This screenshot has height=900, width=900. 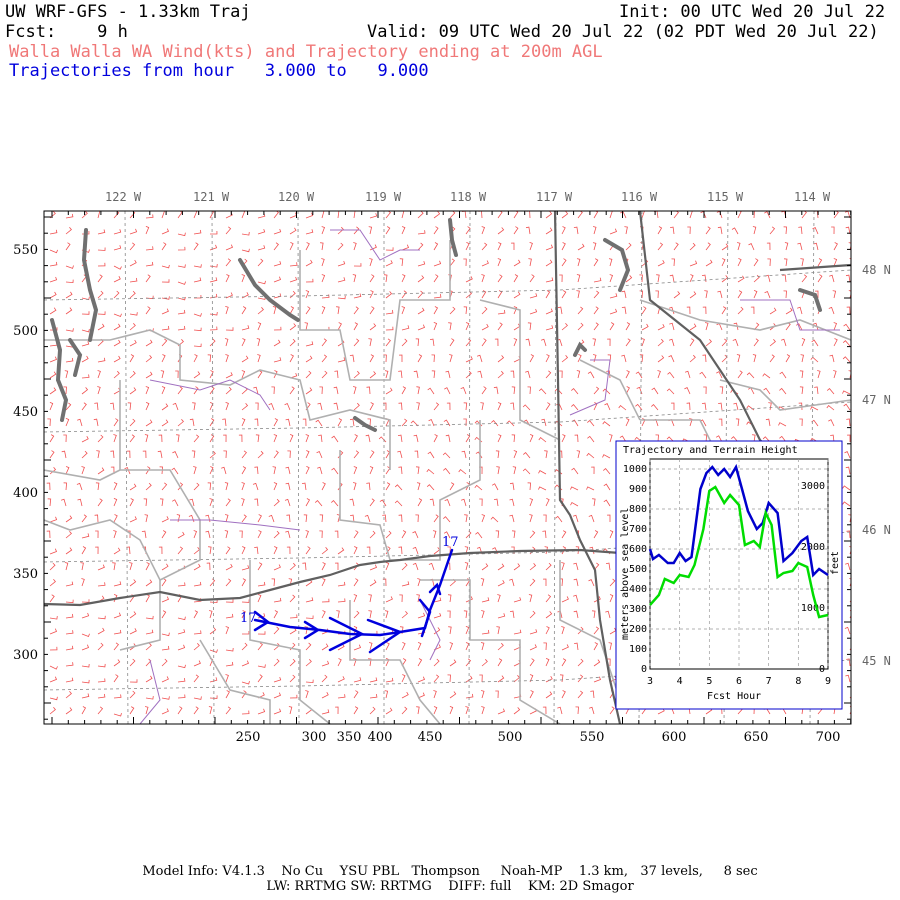 What do you see at coordinates (876, 661) in the screenshot?
I see `lat-label: 45 N` at bounding box center [876, 661].